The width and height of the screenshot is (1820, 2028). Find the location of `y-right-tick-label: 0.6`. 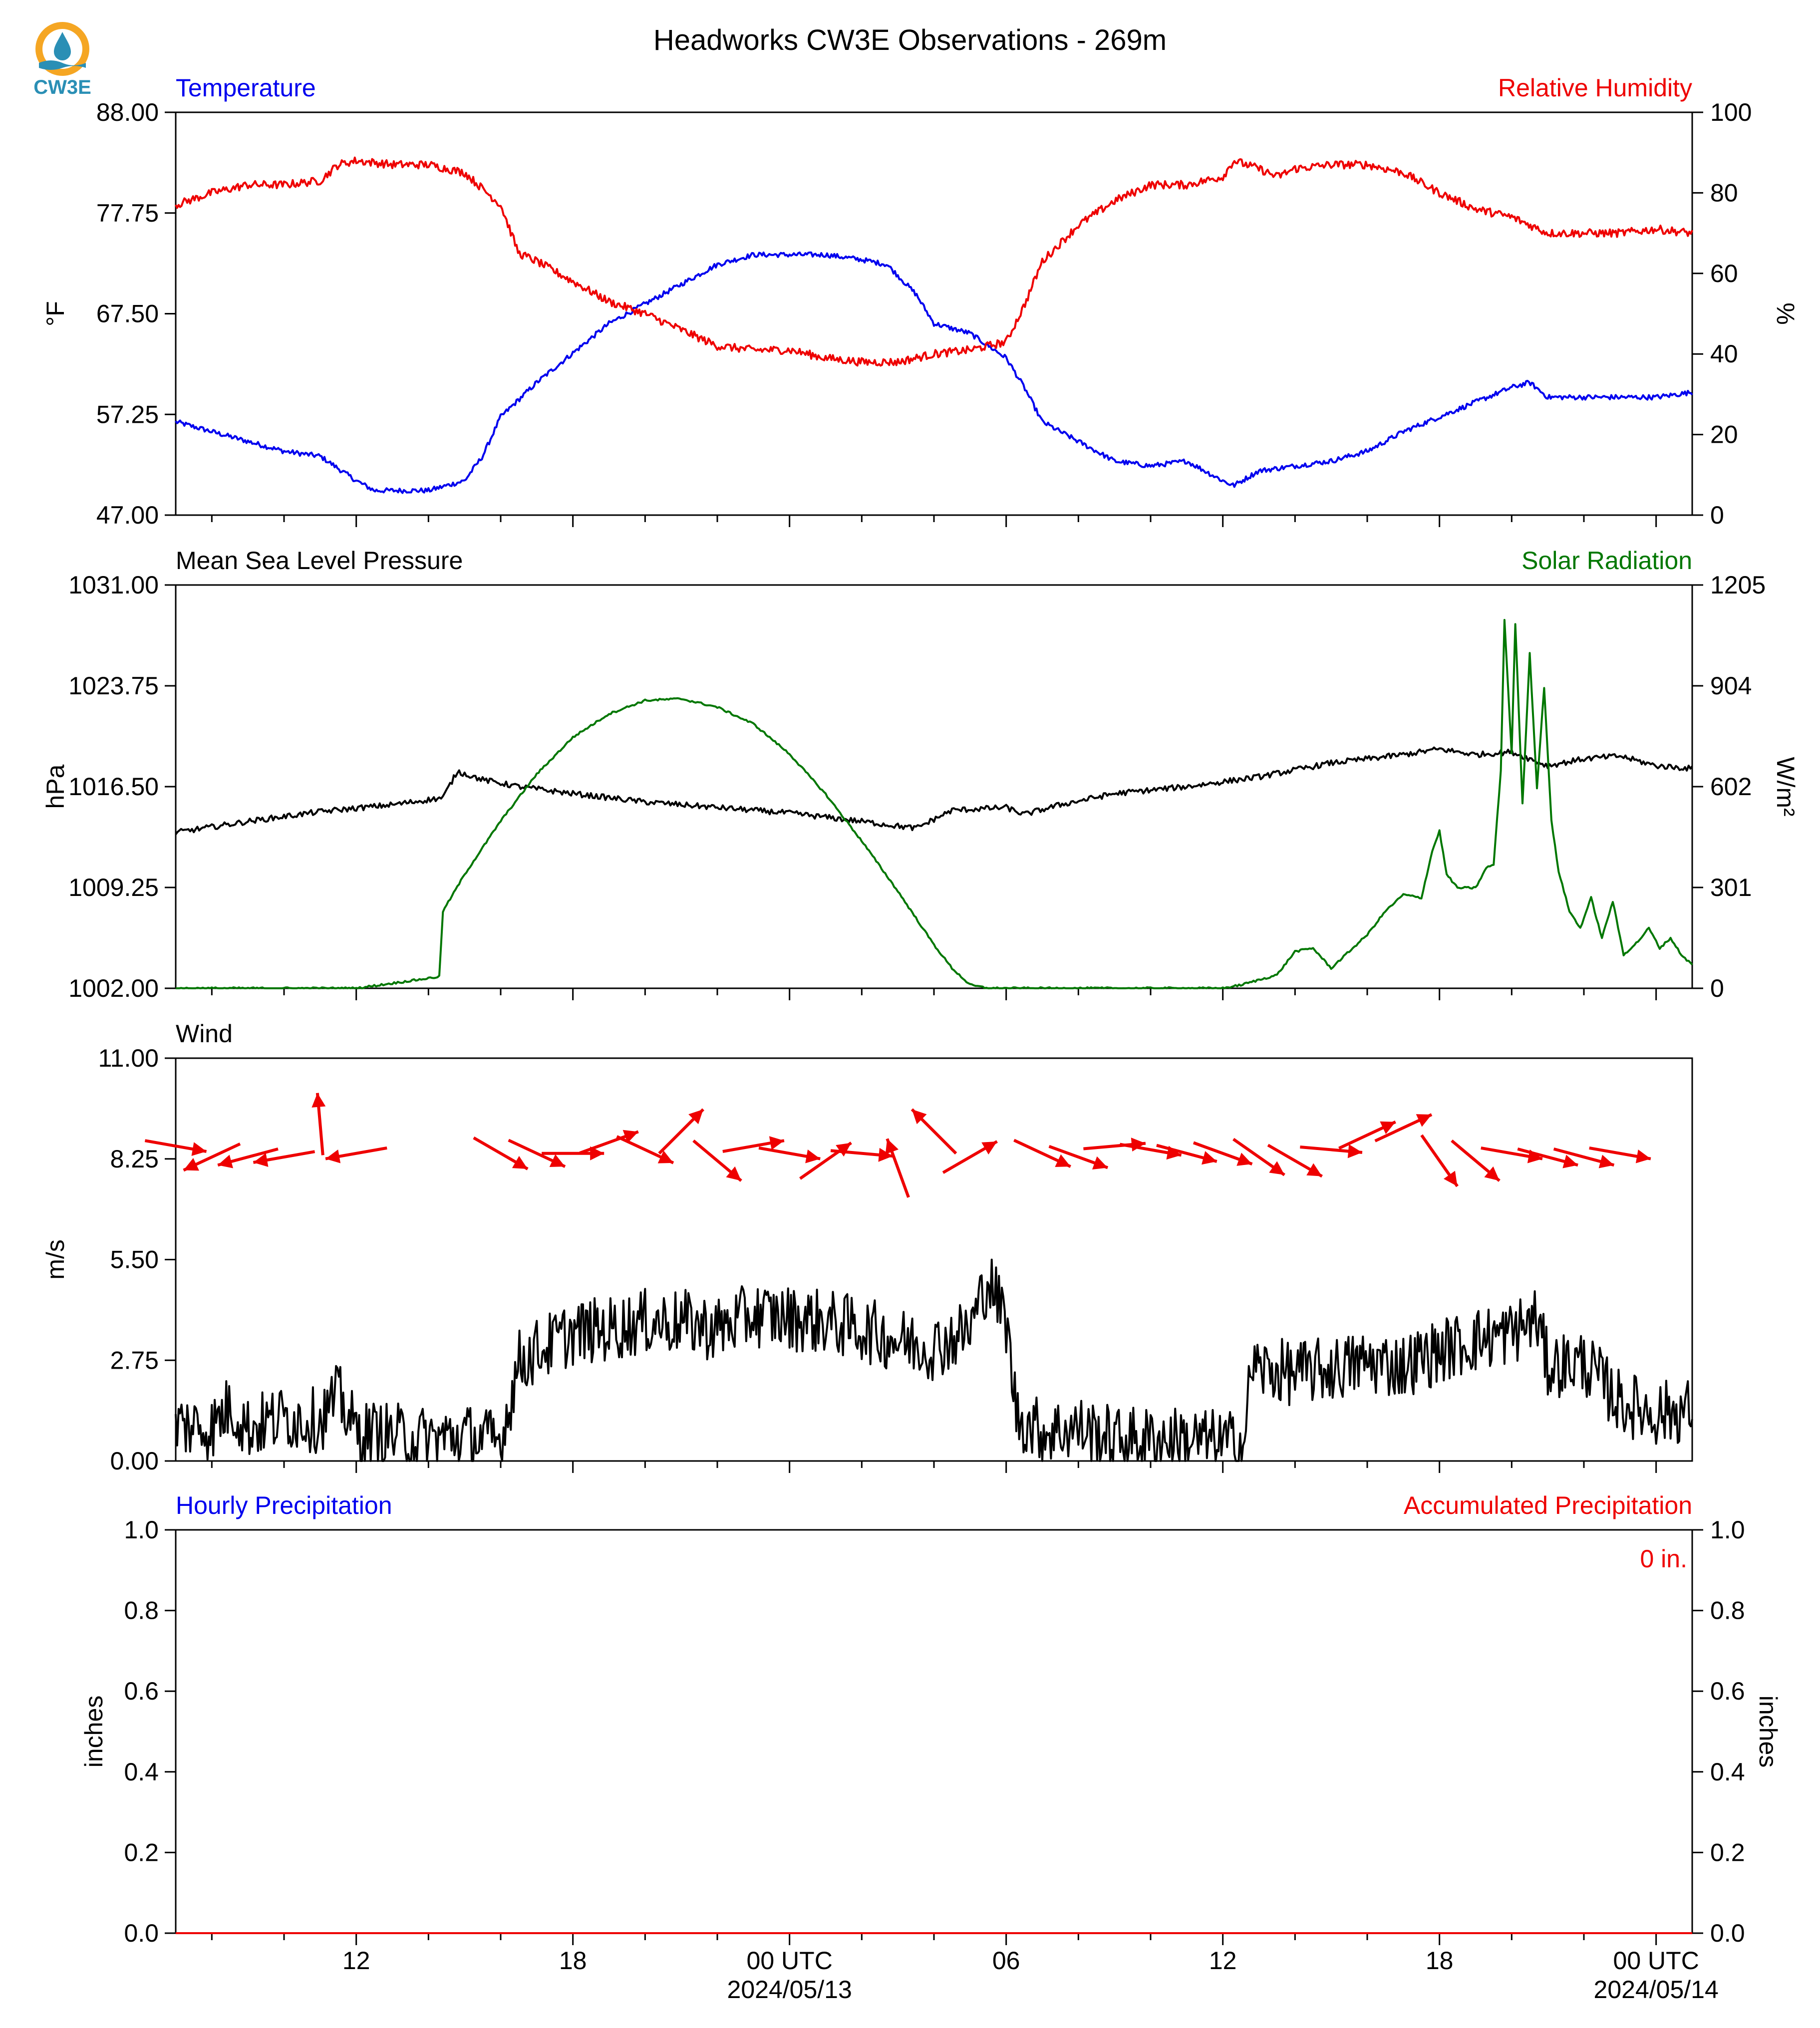

y-right-tick-label: 0.6 is located at coordinates (1727, 1691).